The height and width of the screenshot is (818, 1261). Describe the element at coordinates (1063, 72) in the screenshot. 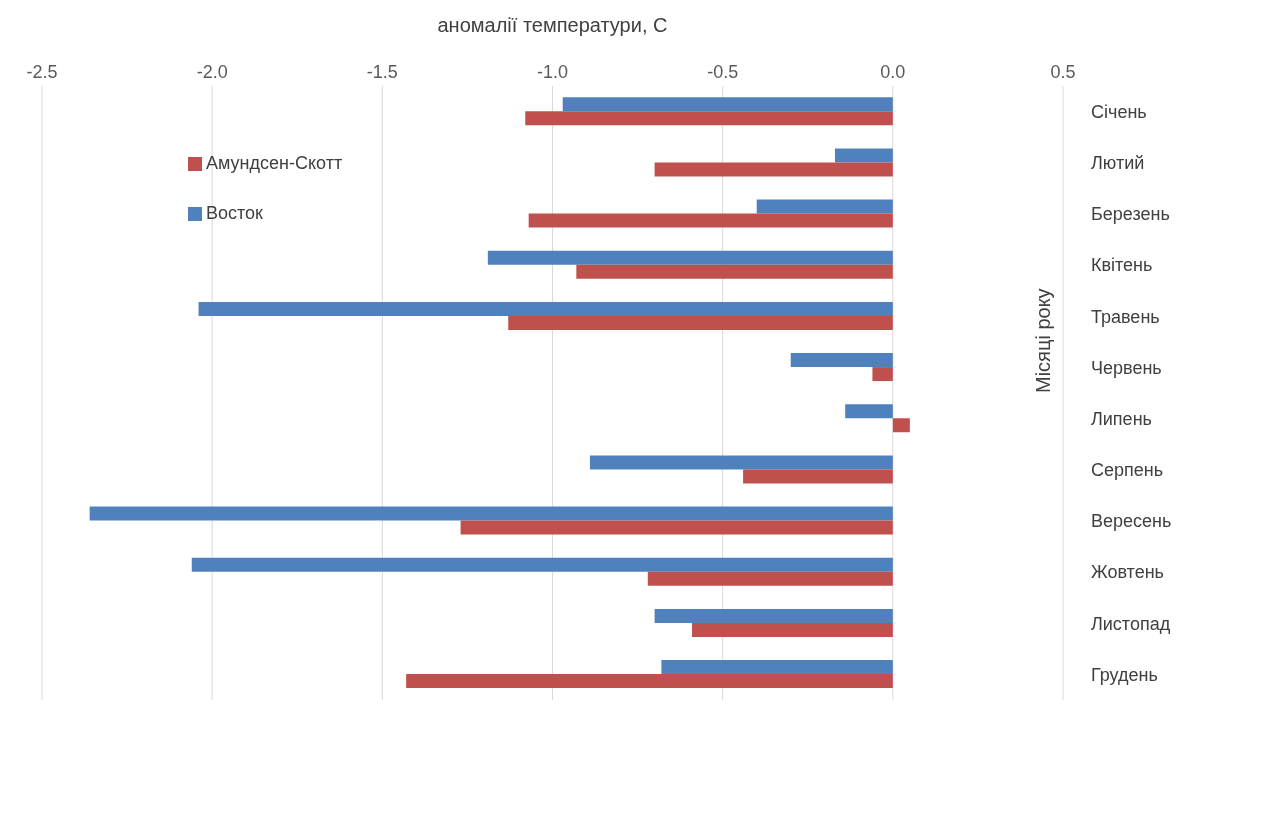

I see `x-tick-label: 0.5` at that location.